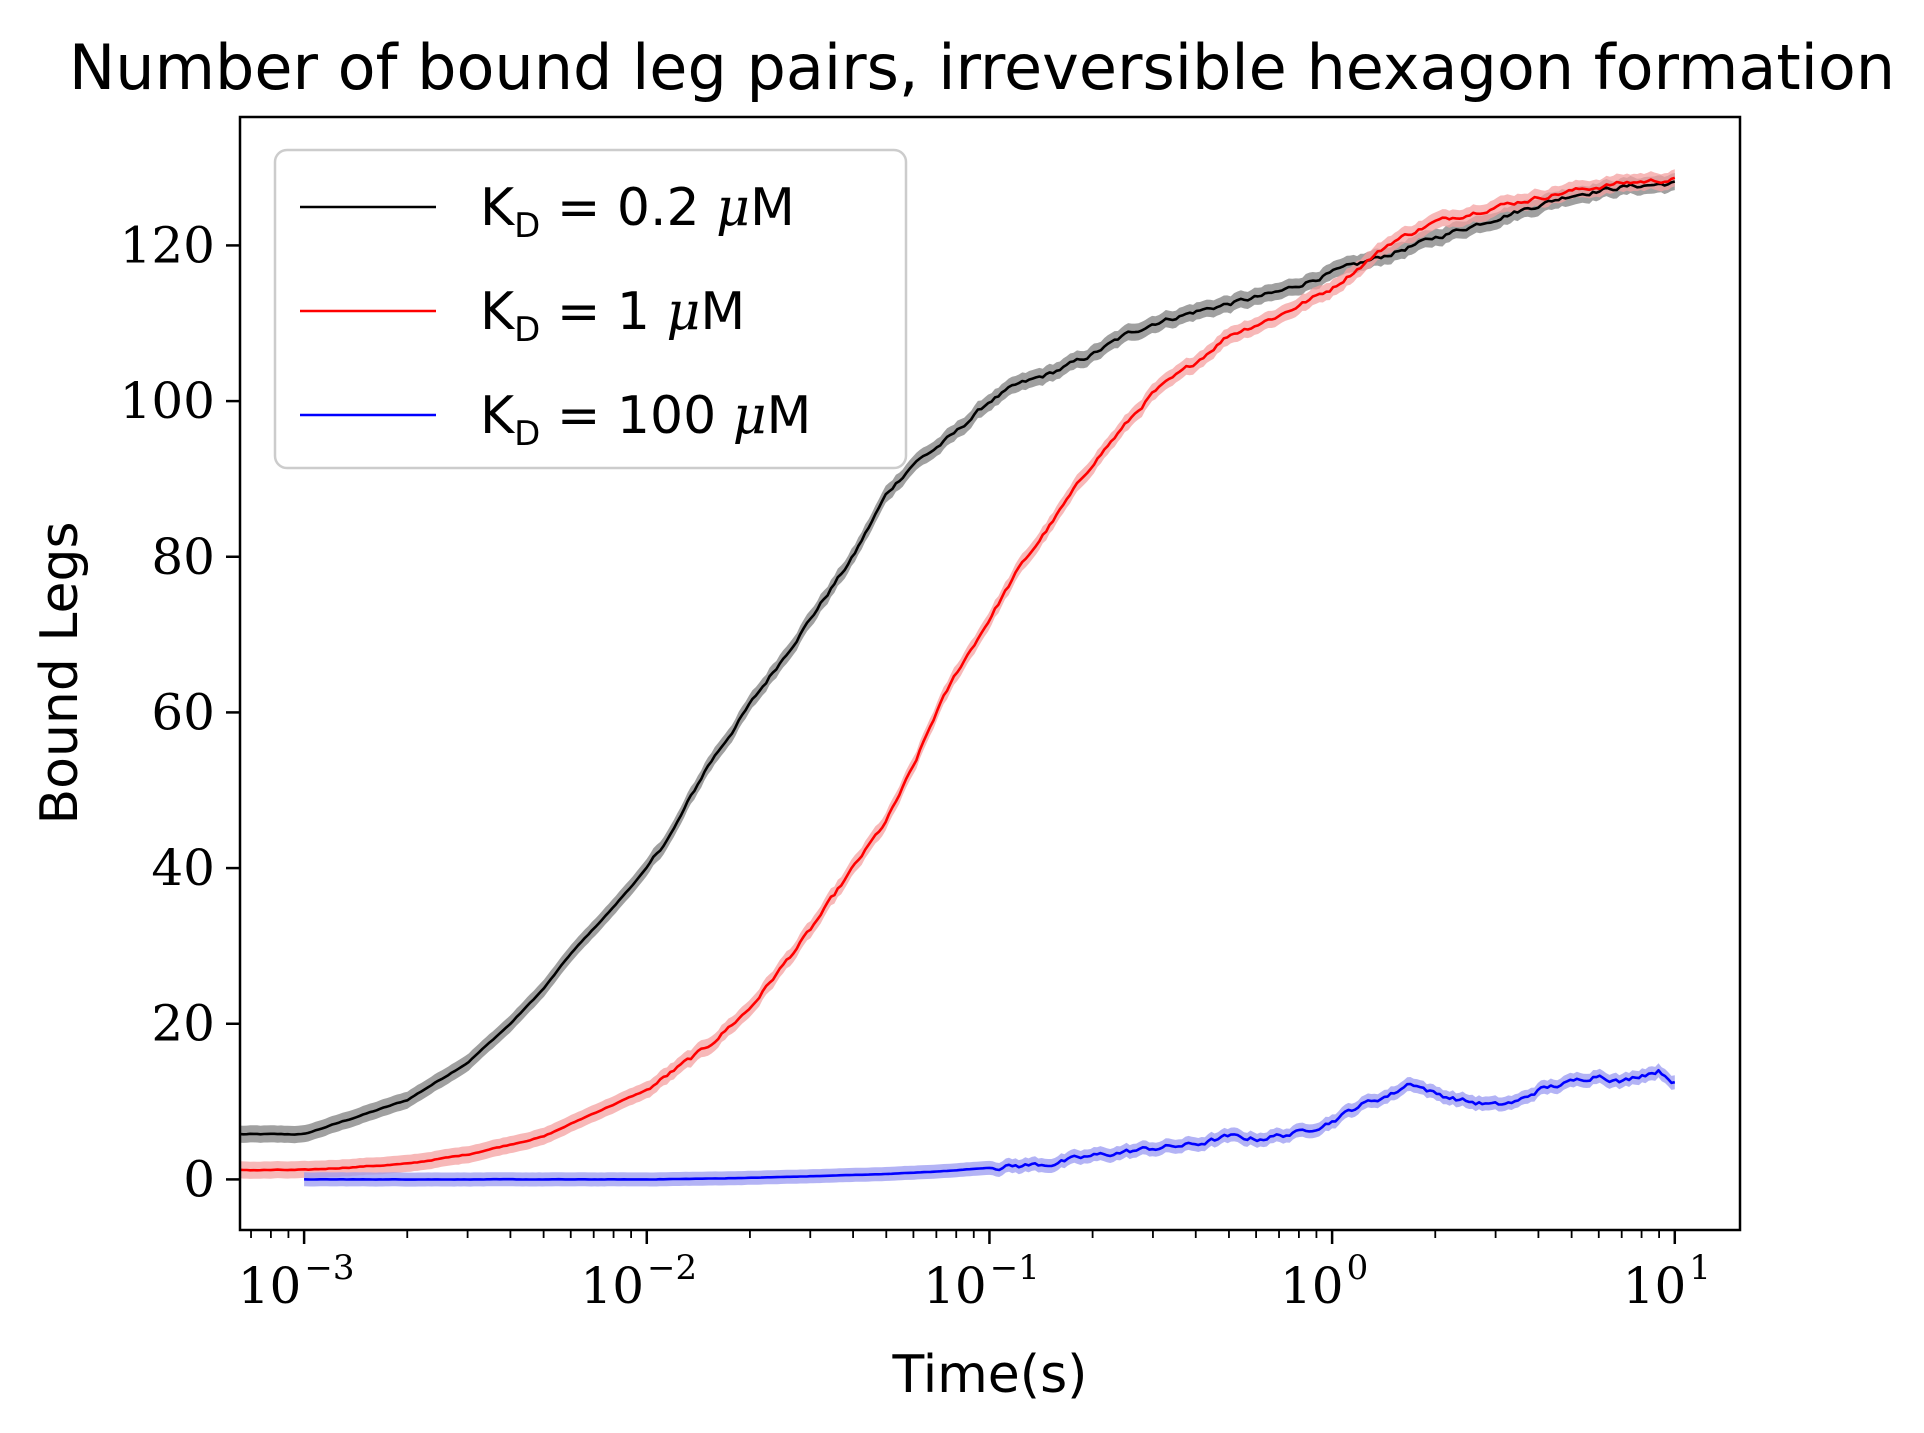  What do you see at coordinates (183, 868) in the screenshot?
I see `y-tick-label: 40` at bounding box center [183, 868].